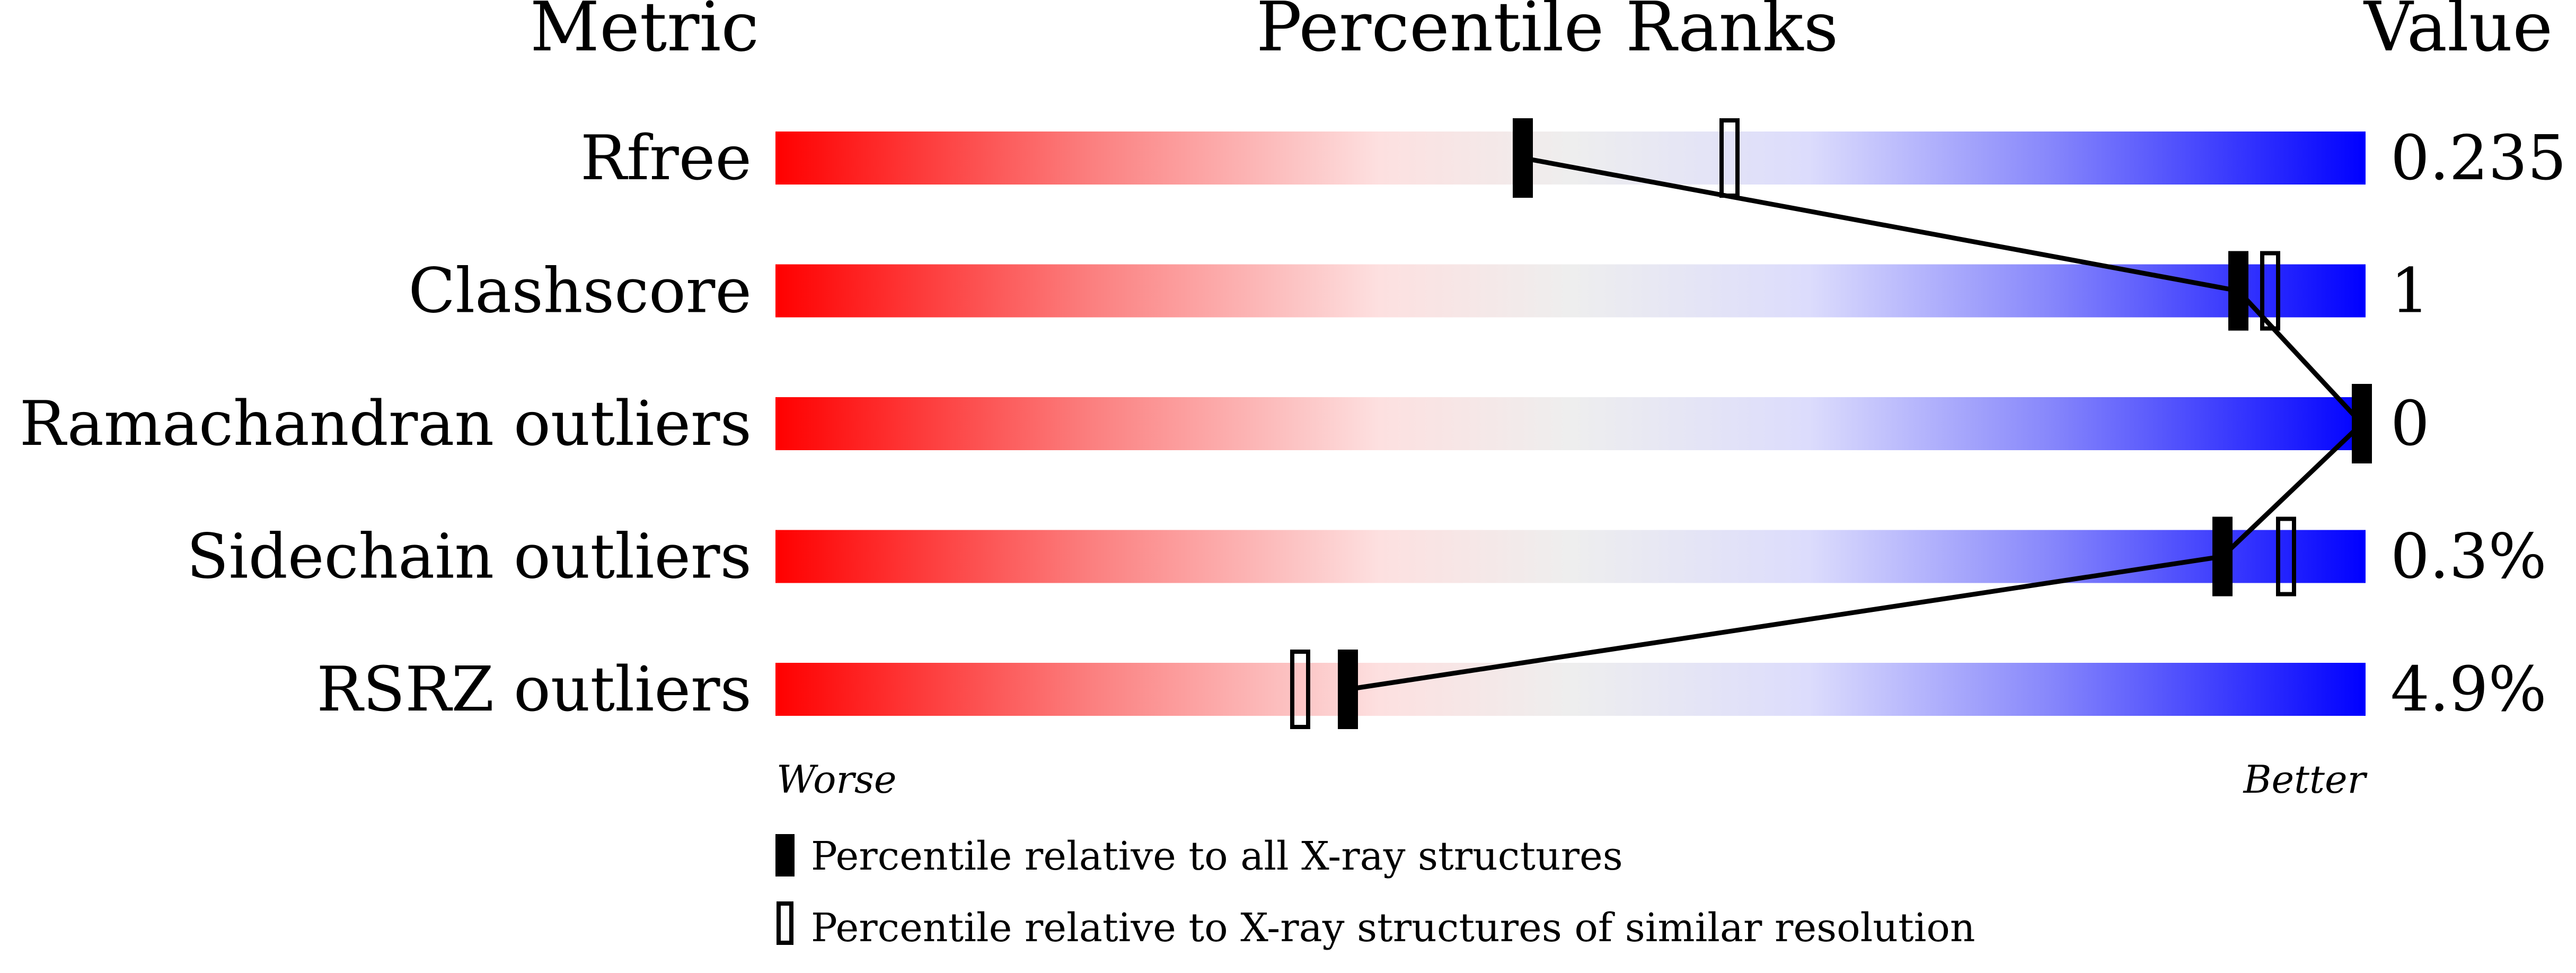 The height and width of the screenshot is (973, 2576). What do you see at coordinates (2305, 779) in the screenshot?
I see `axis-better-label: Better` at bounding box center [2305, 779].